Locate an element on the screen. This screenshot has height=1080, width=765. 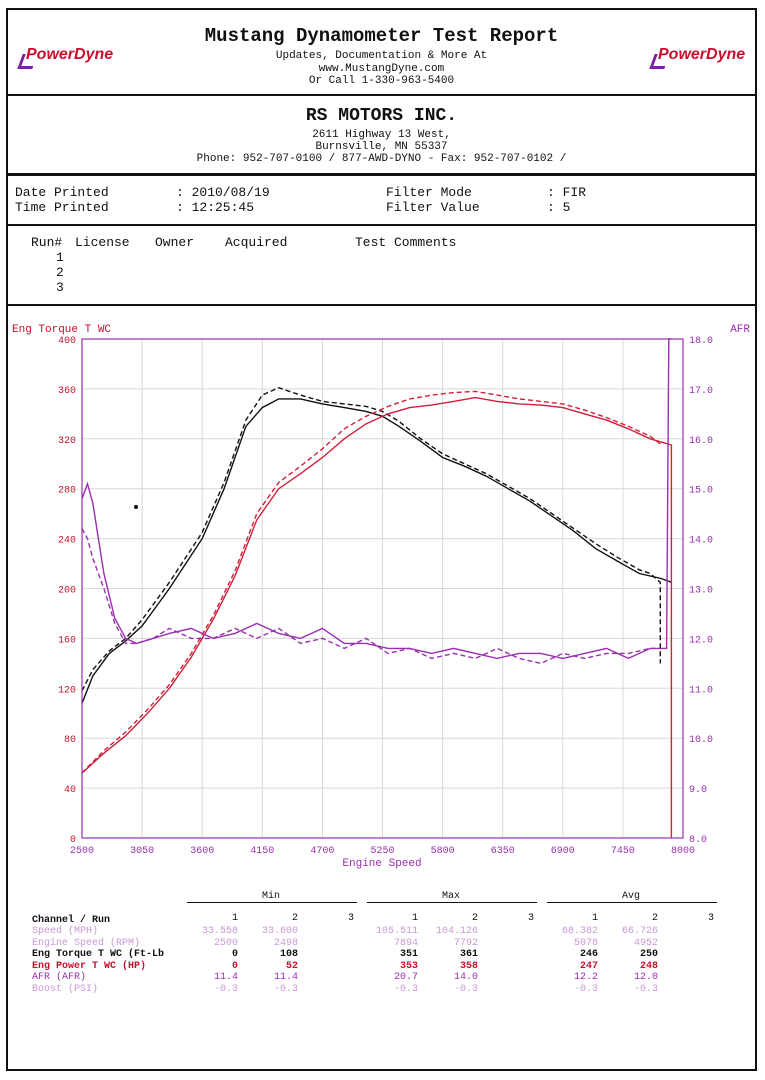
run-header-owner: Owner is located at coordinates (175, 242).